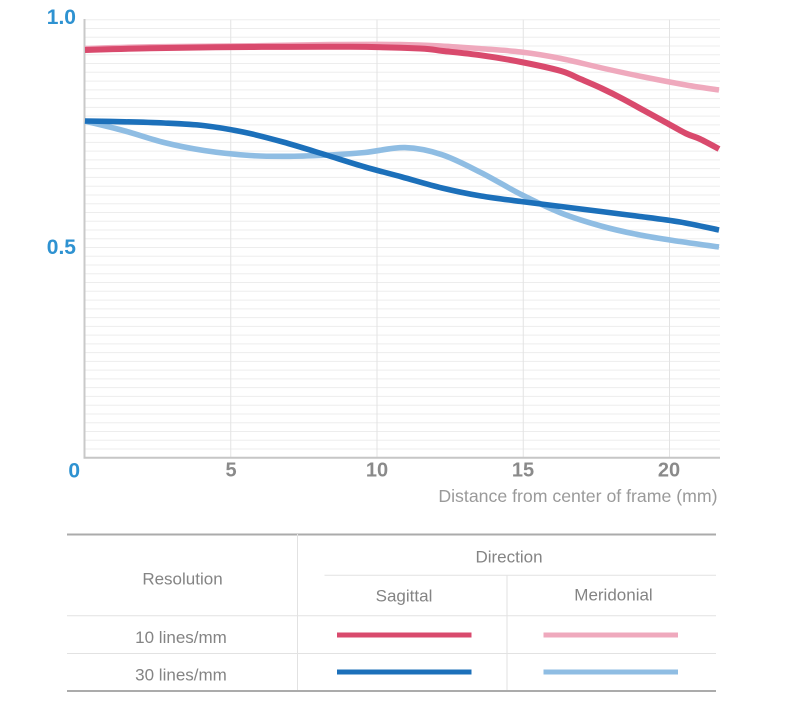 The height and width of the screenshot is (728, 800). Describe the element at coordinates (230, 471) in the screenshot. I see `svg-text: 5` at that location.